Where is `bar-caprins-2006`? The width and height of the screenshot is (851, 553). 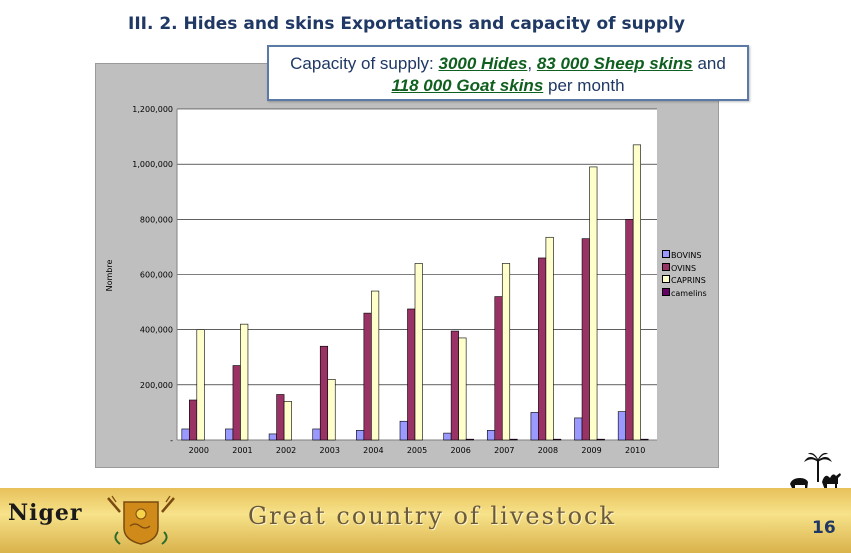 bar-caprins-2006 is located at coordinates (462, 389).